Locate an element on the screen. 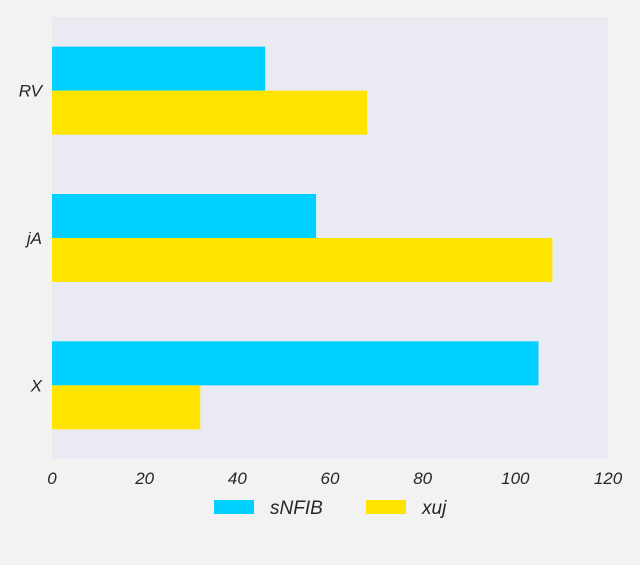  y-tick-label: jA is located at coordinates (33, 238).